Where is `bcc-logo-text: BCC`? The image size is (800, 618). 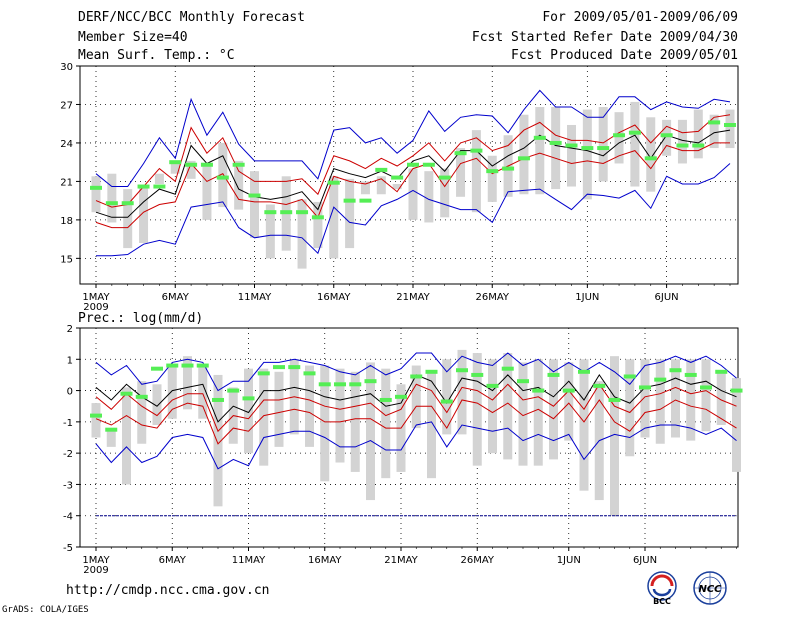
bcc-logo-text: BCC is located at coordinates (662, 601).